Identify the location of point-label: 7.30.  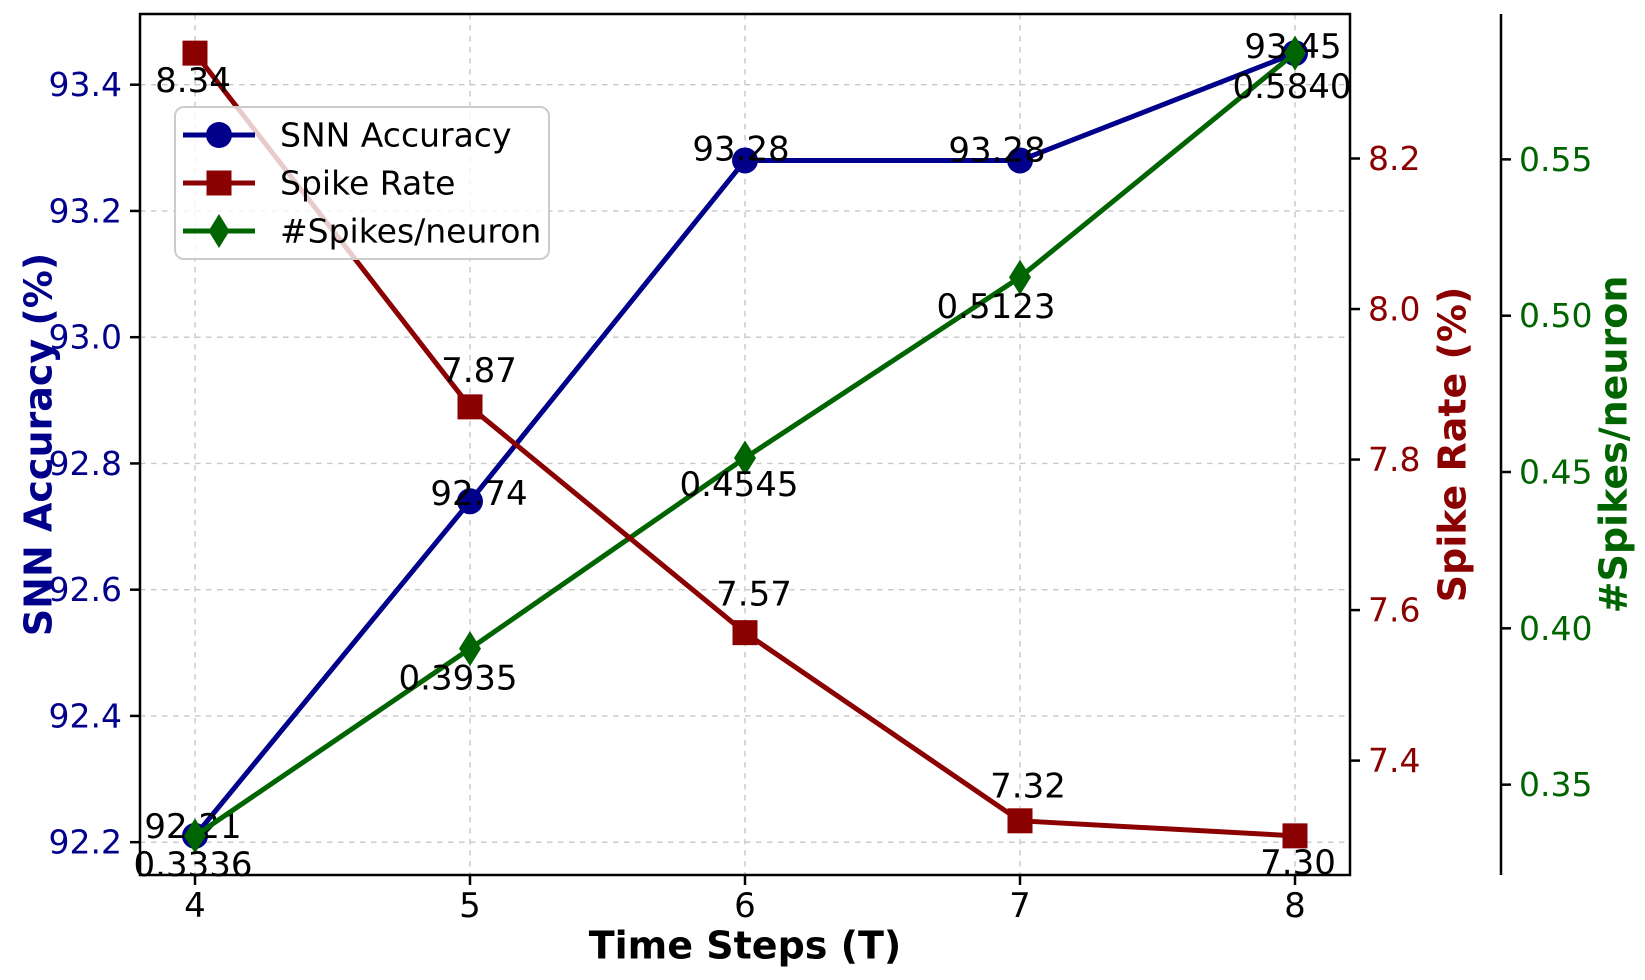
(1298, 863).